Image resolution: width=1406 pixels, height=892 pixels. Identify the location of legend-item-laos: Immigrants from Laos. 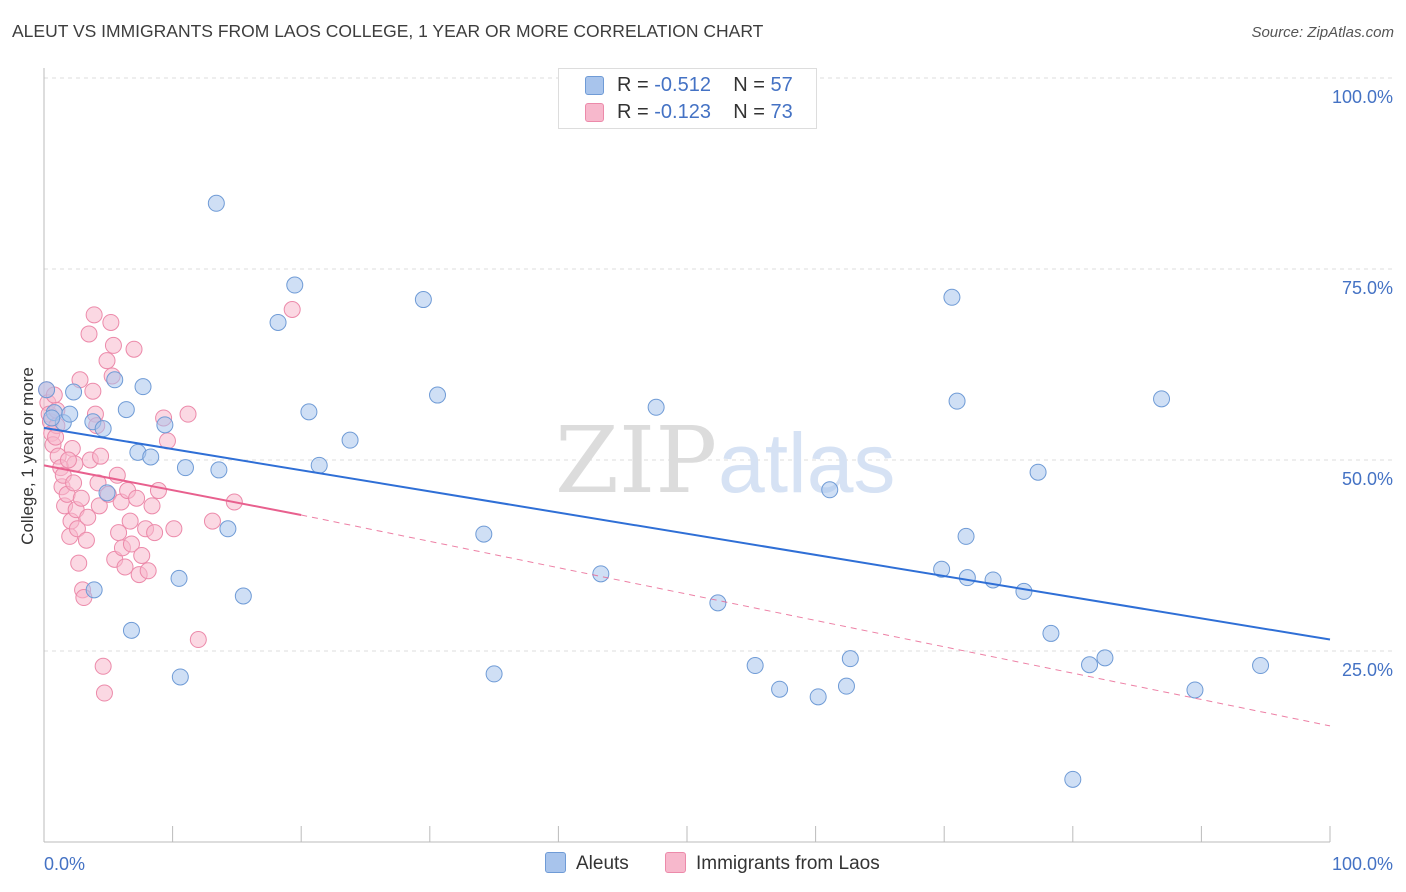
(772, 863).